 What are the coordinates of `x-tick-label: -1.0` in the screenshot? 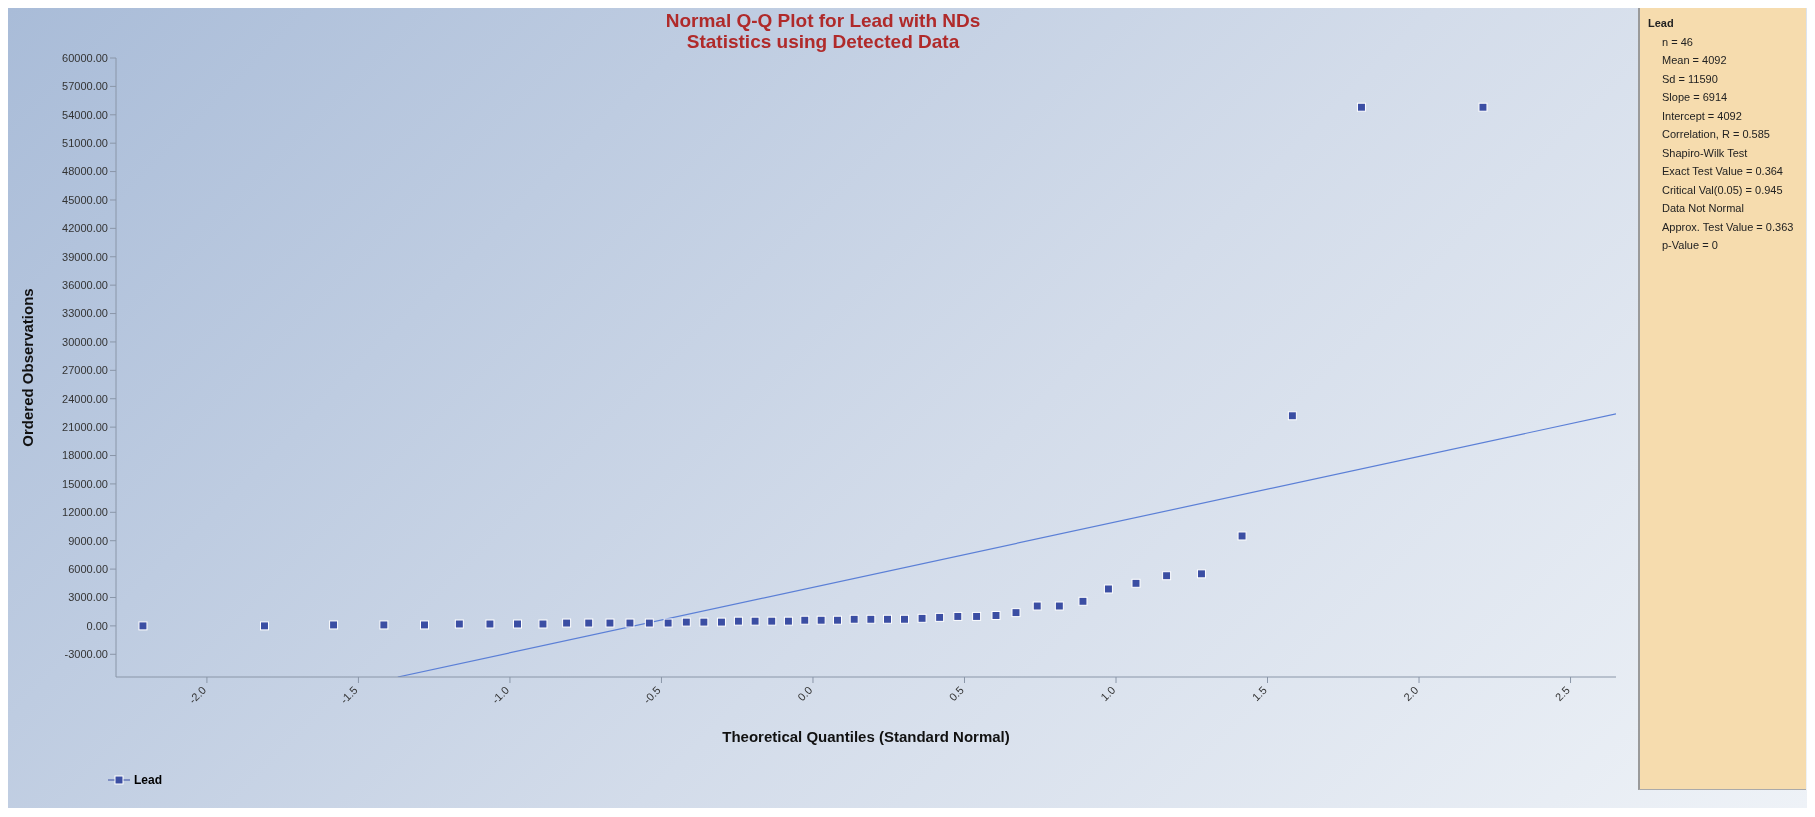 It's located at (500, 694).